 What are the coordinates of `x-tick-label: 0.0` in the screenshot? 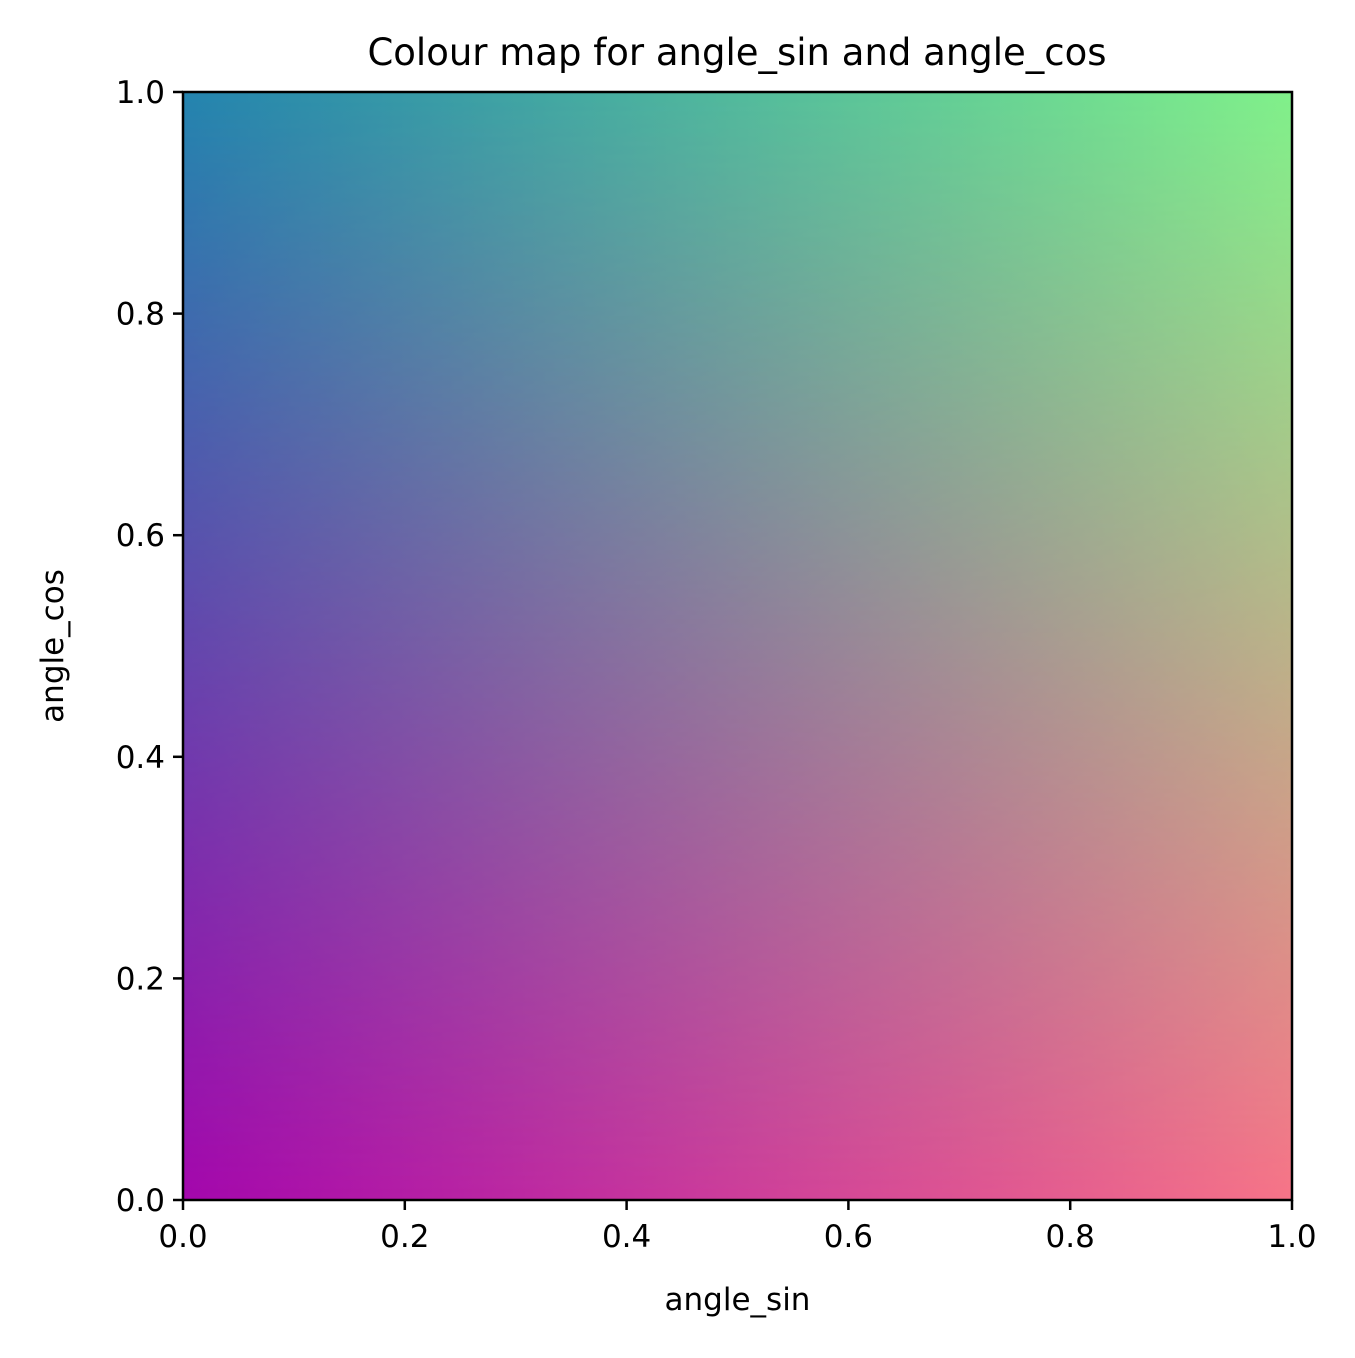 It's located at (182, 1237).